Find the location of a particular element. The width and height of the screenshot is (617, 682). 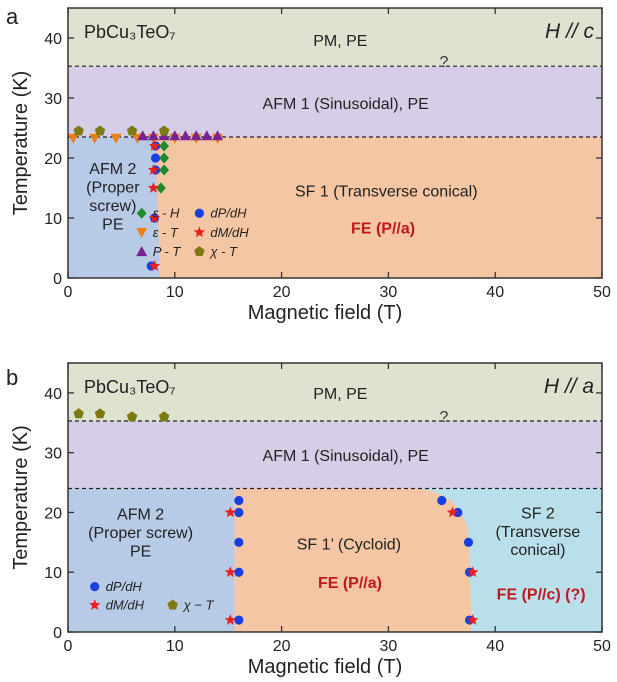

phase-label-fe: FE (P//a) is located at coordinates (383, 229).